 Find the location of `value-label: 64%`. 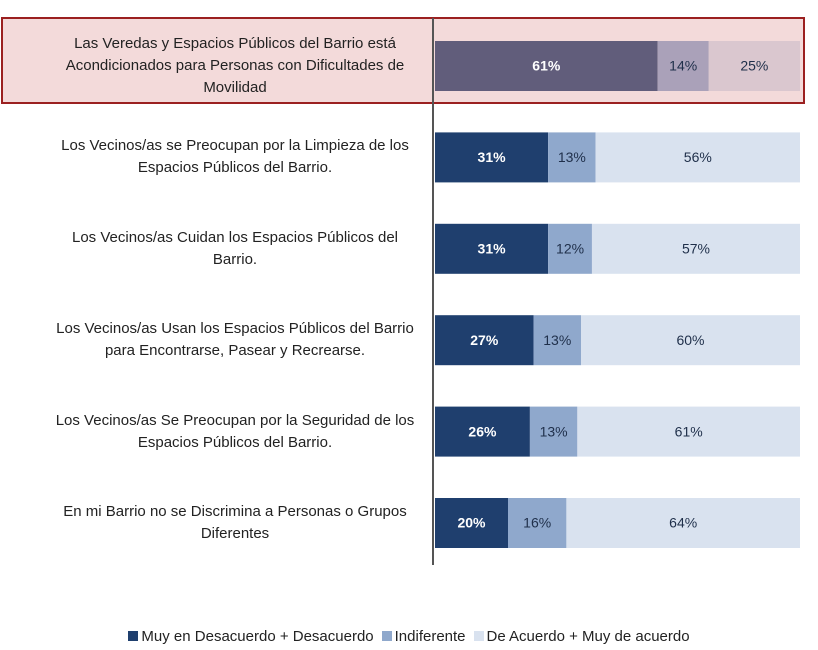

value-label: 64% is located at coordinates (683, 523).